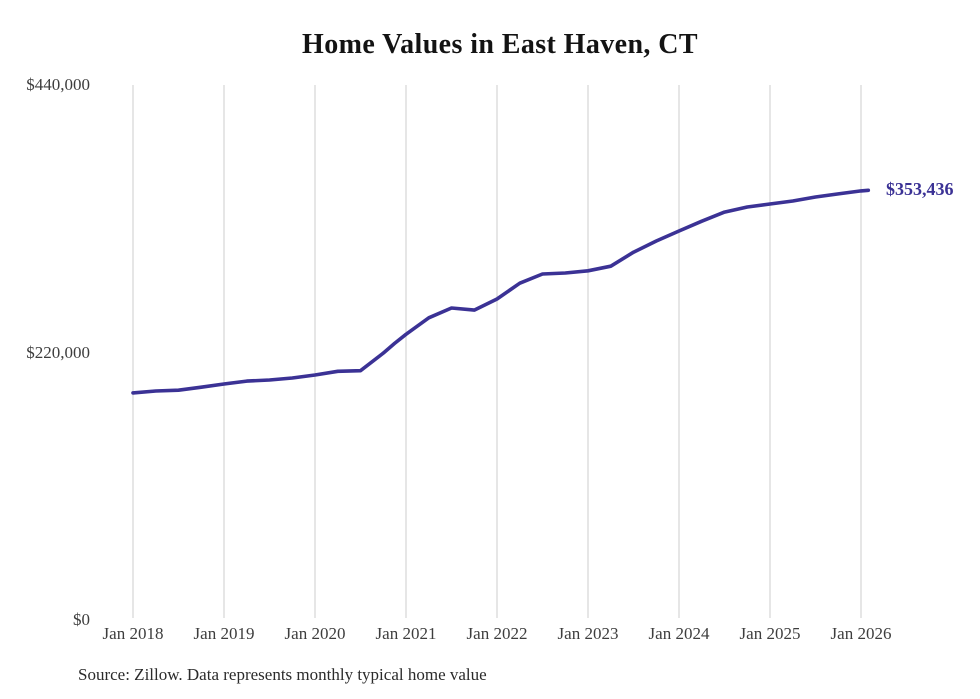 The height and width of the screenshot is (699, 980). I want to click on x-tick-label: Jan 2023, so click(588, 633).